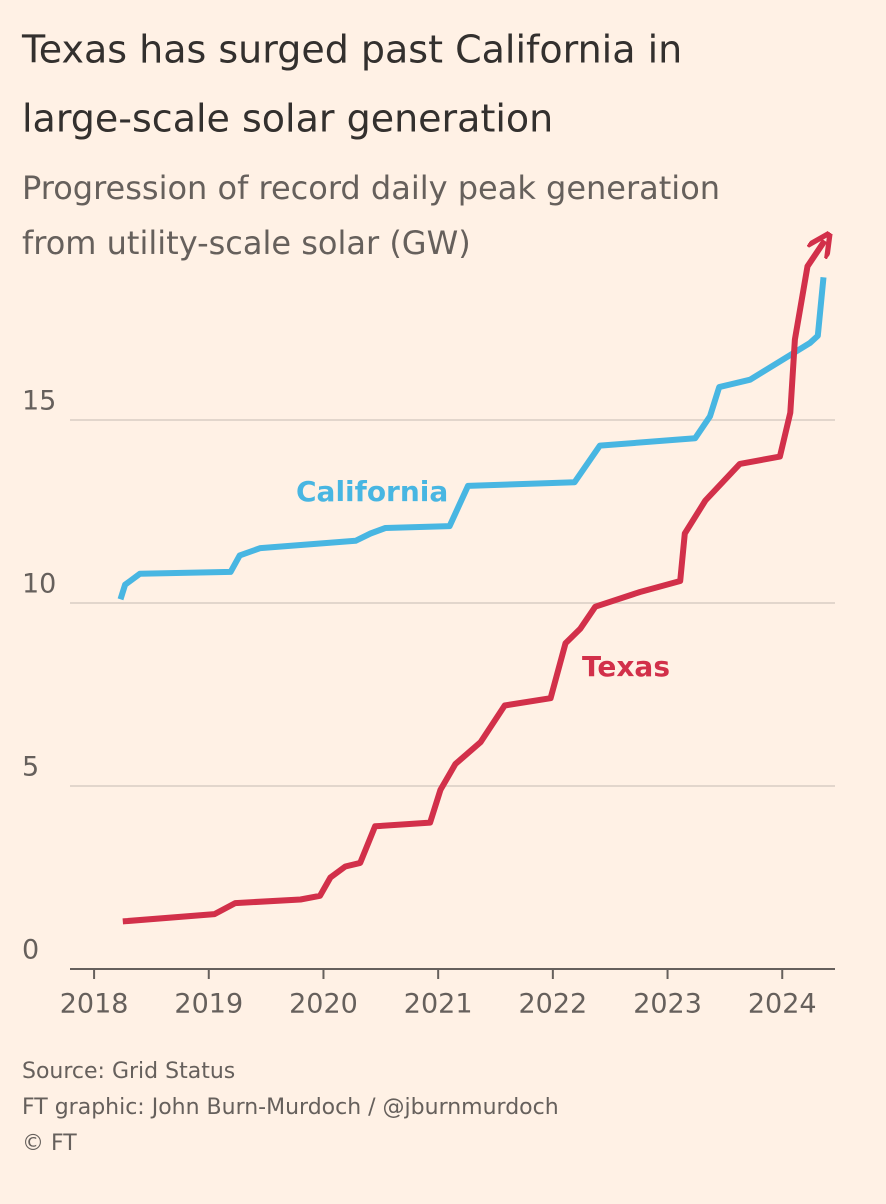  What do you see at coordinates (287, 119) in the screenshot?
I see `chart-title: large-scale solar generation` at bounding box center [287, 119].